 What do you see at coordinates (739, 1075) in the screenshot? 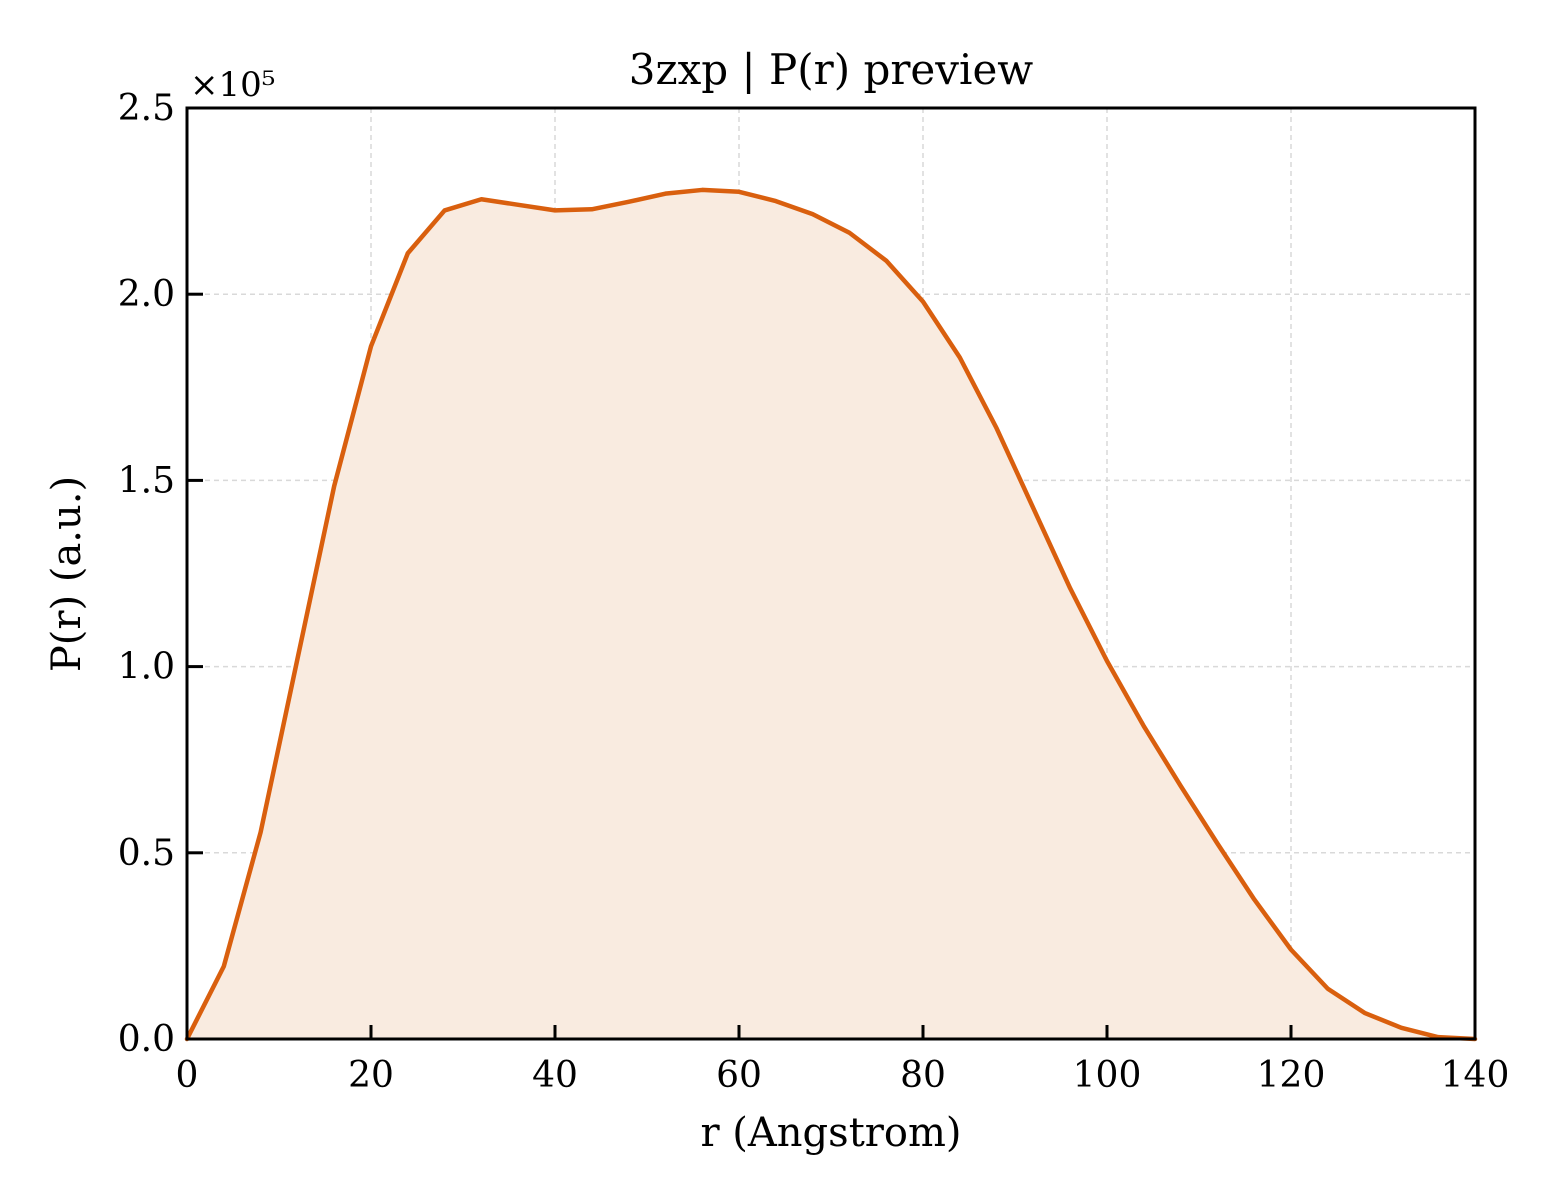
I see `x-tick-label-3: 60` at bounding box center [739, 1075].